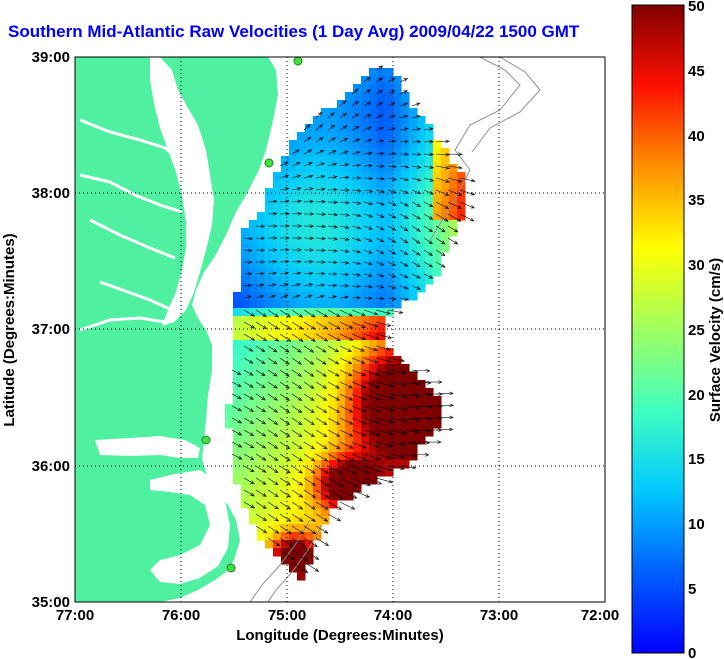  I want to click on tributary, so click(136, 296).